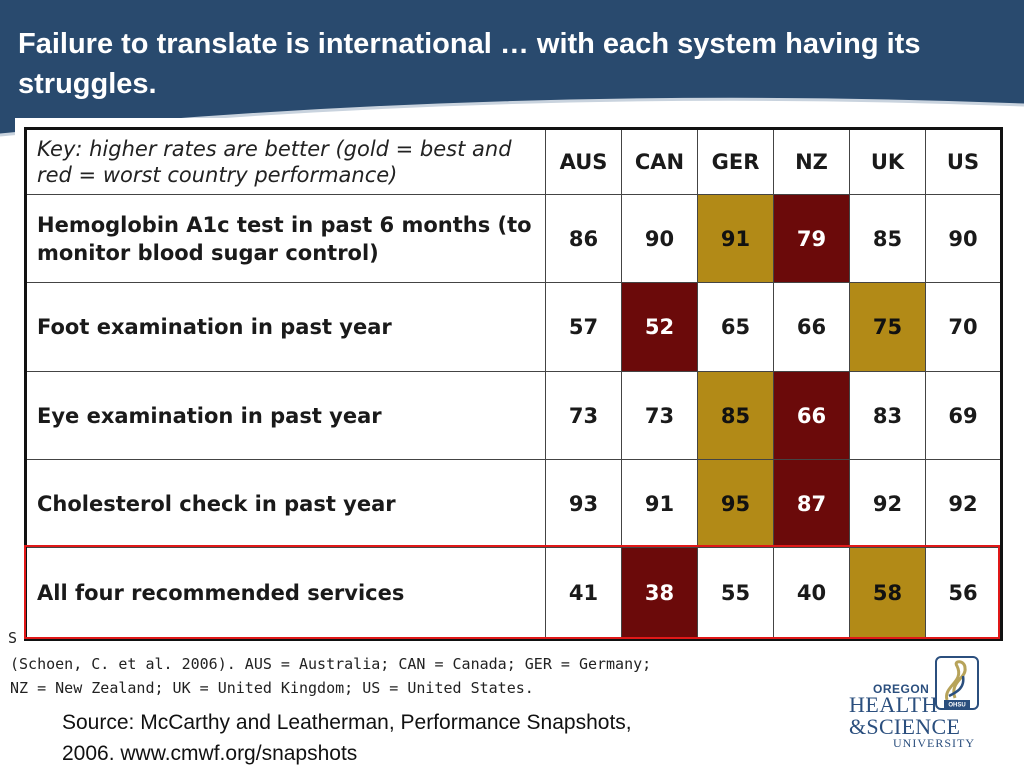 Image resolution: width=1024 pixels, height=769 pixels. Describe the element at coordinates (963, 238) in the screenshot. I see `value-cell-us: 90` at that location.